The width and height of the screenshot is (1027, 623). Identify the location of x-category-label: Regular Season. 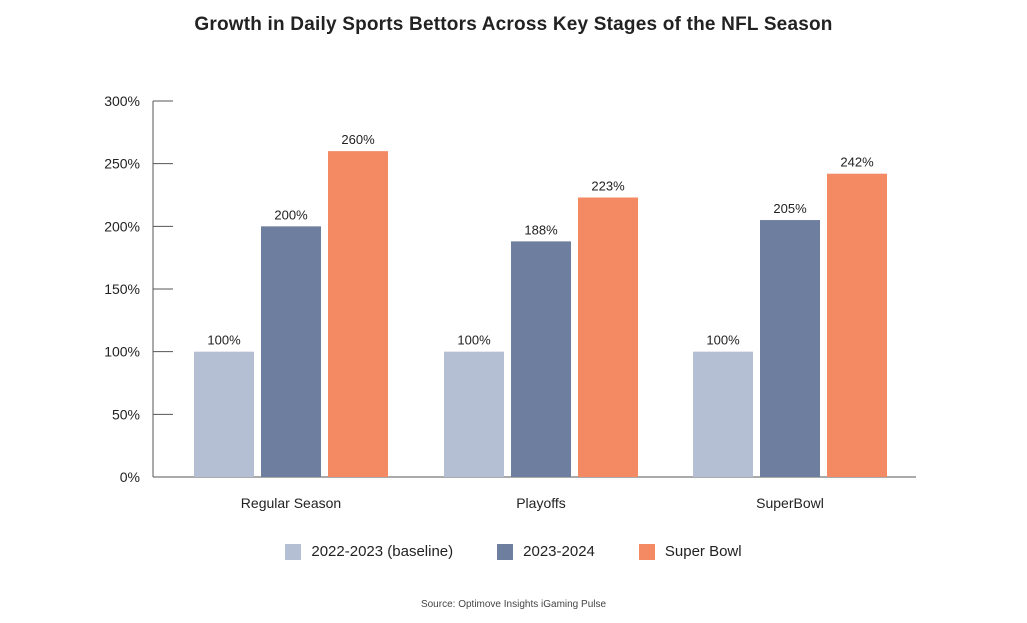
(291, 503).